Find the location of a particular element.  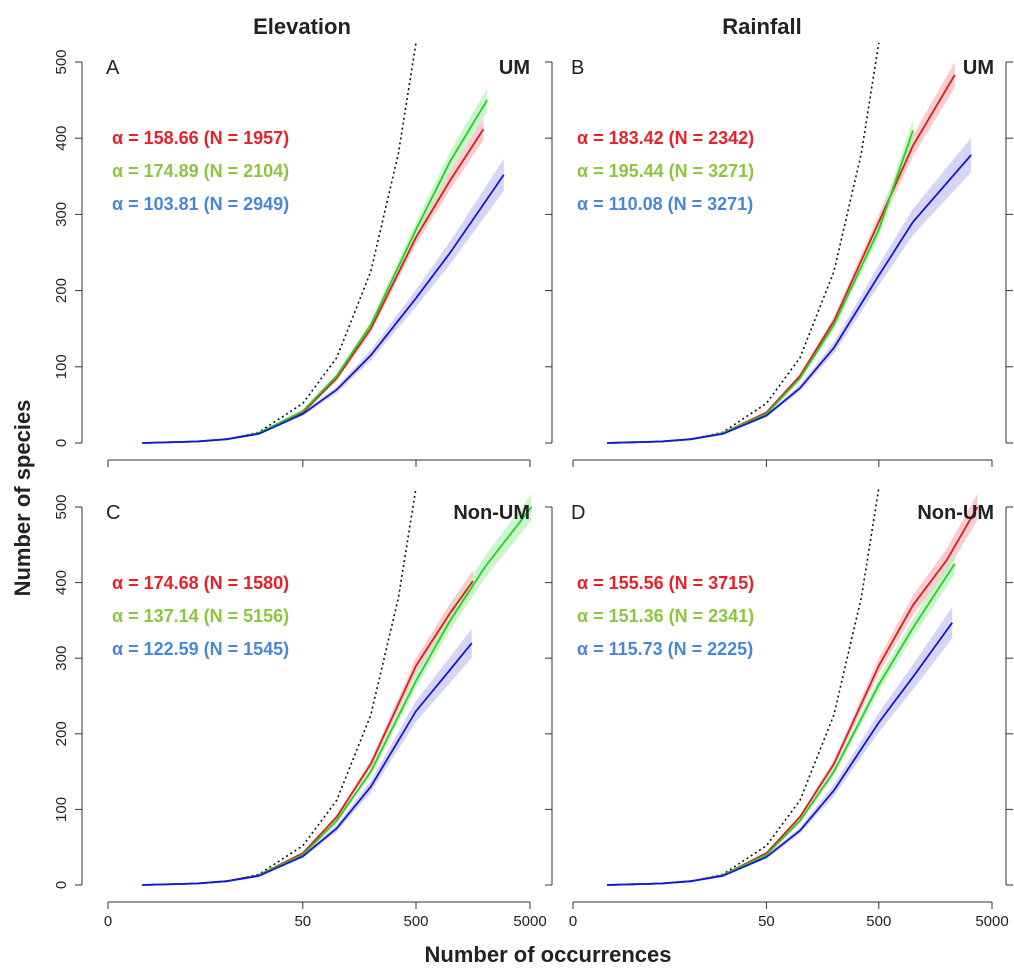

stat-label-blue: α = 115.73 (N = 2225) is located at coordinates (665, 649).